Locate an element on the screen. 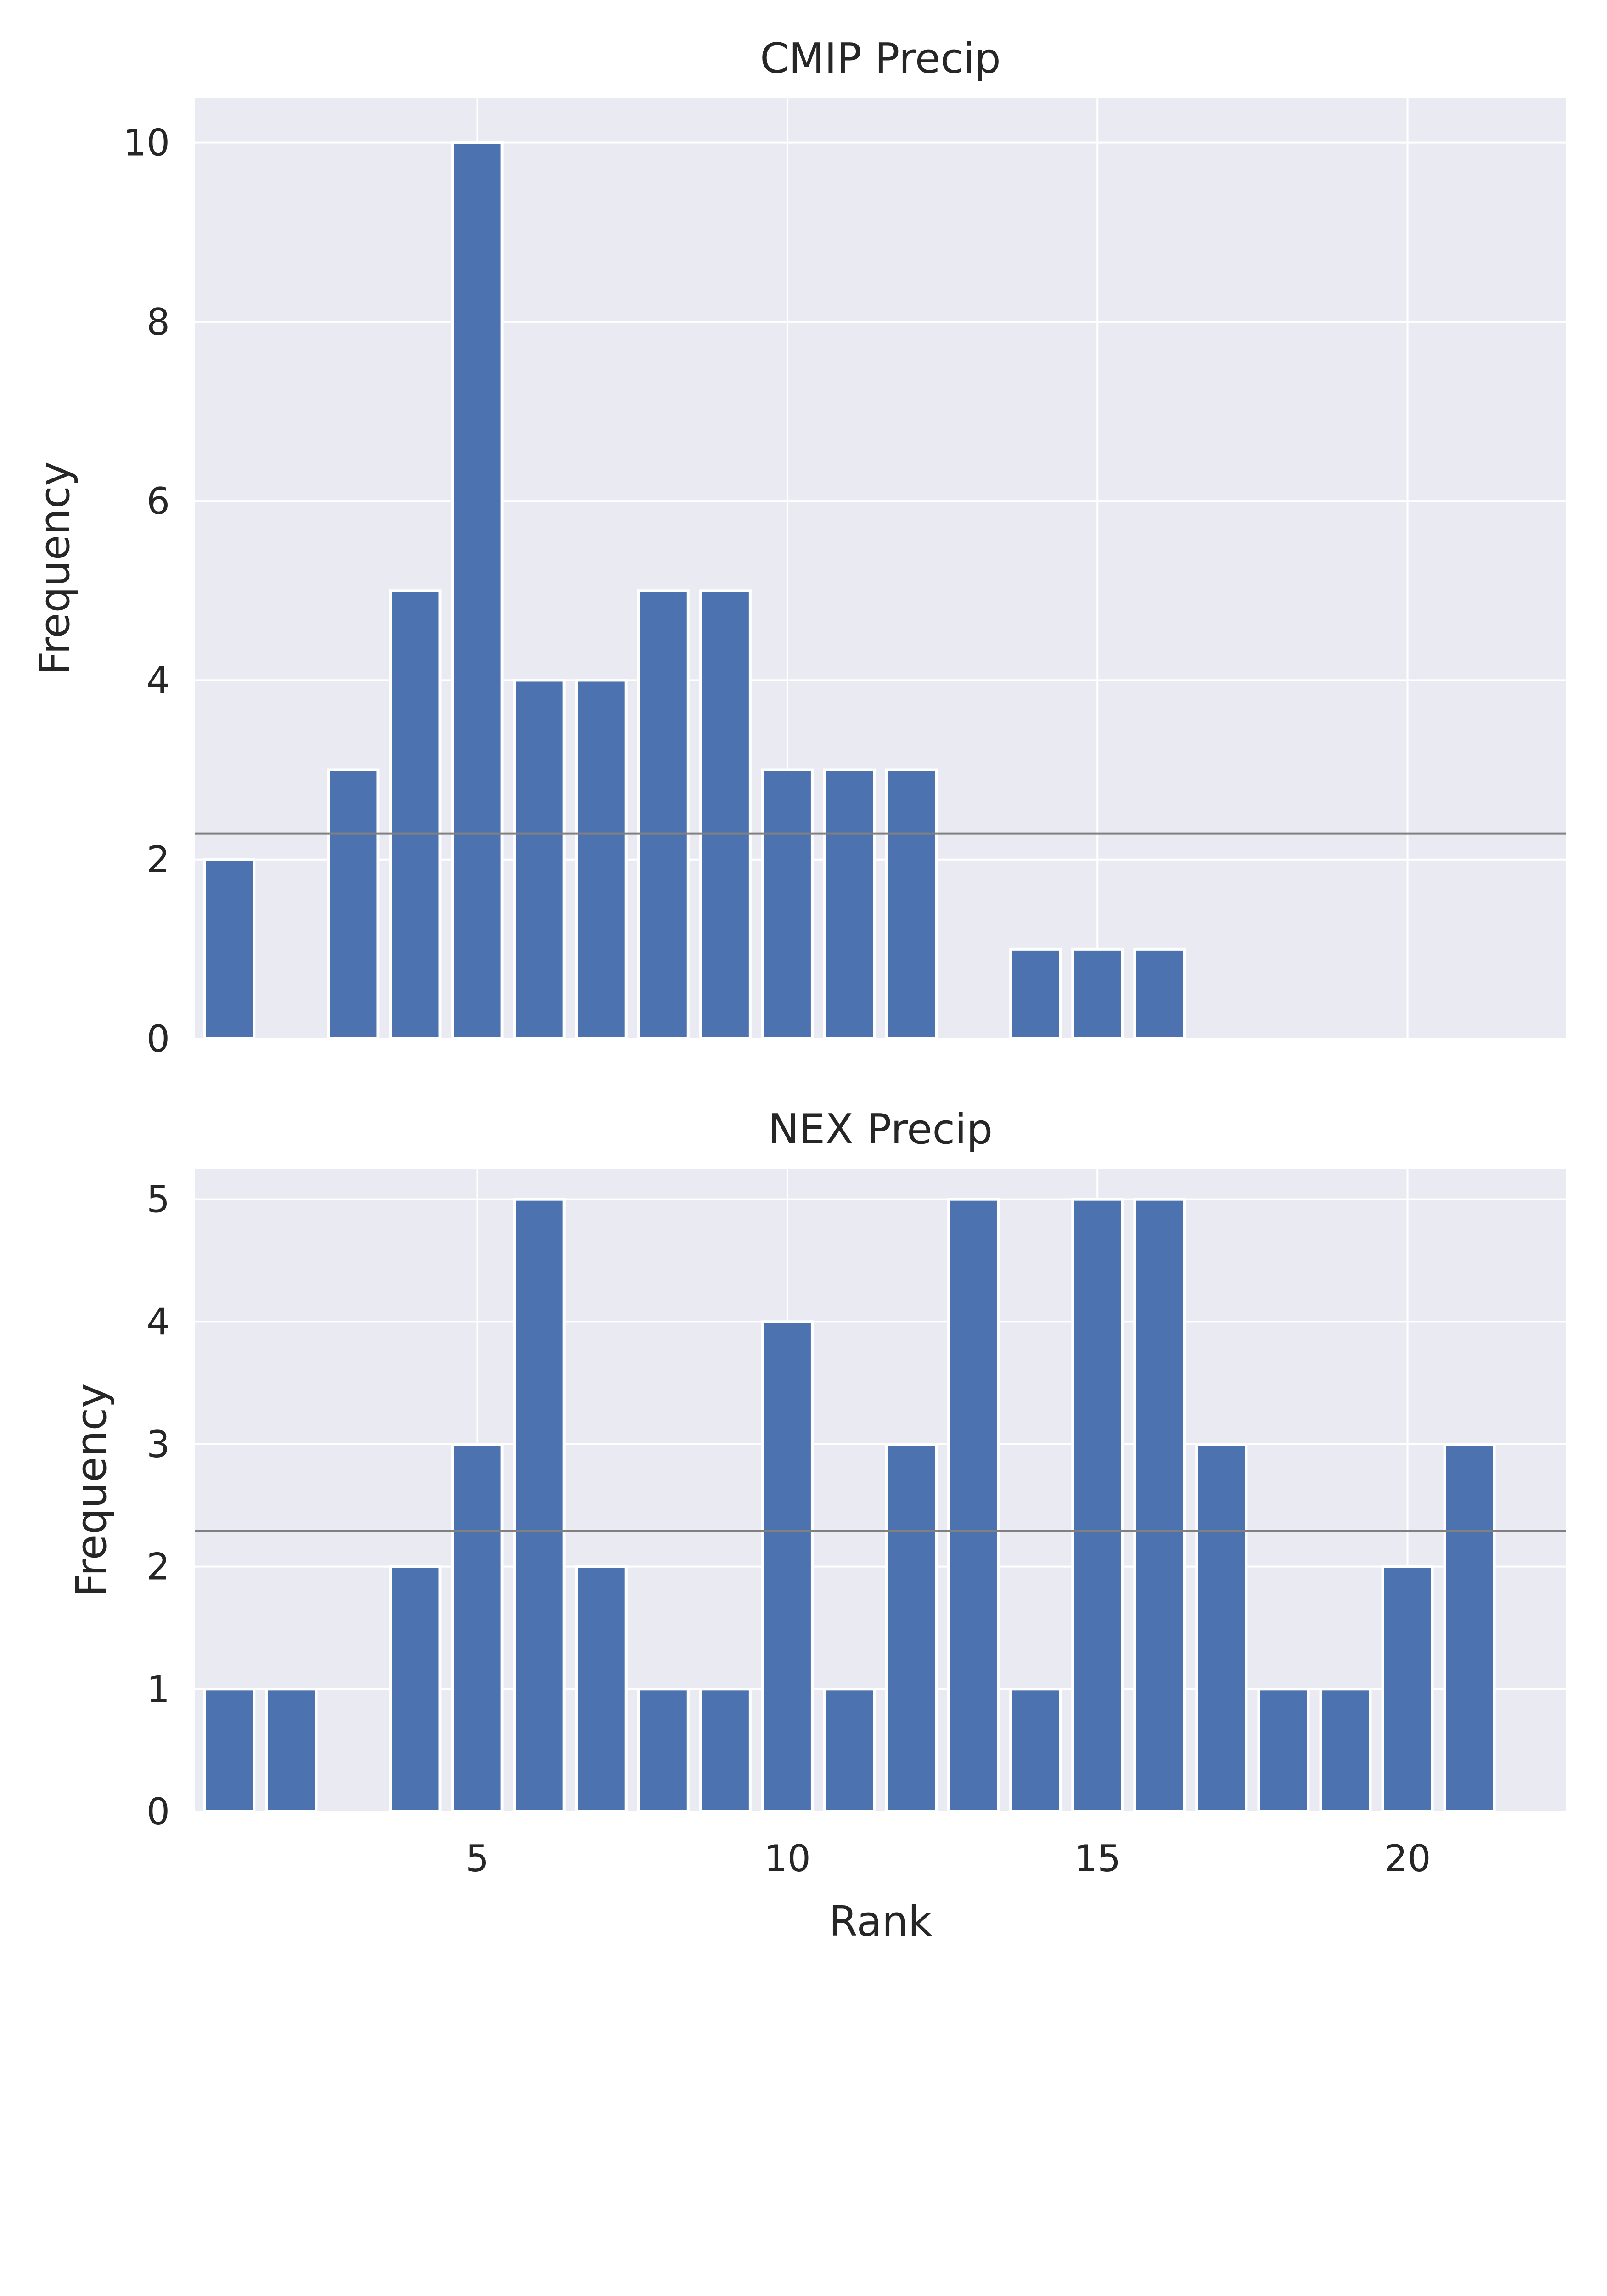  y-tick-label: 3 is located at coordinates (158, 1444).